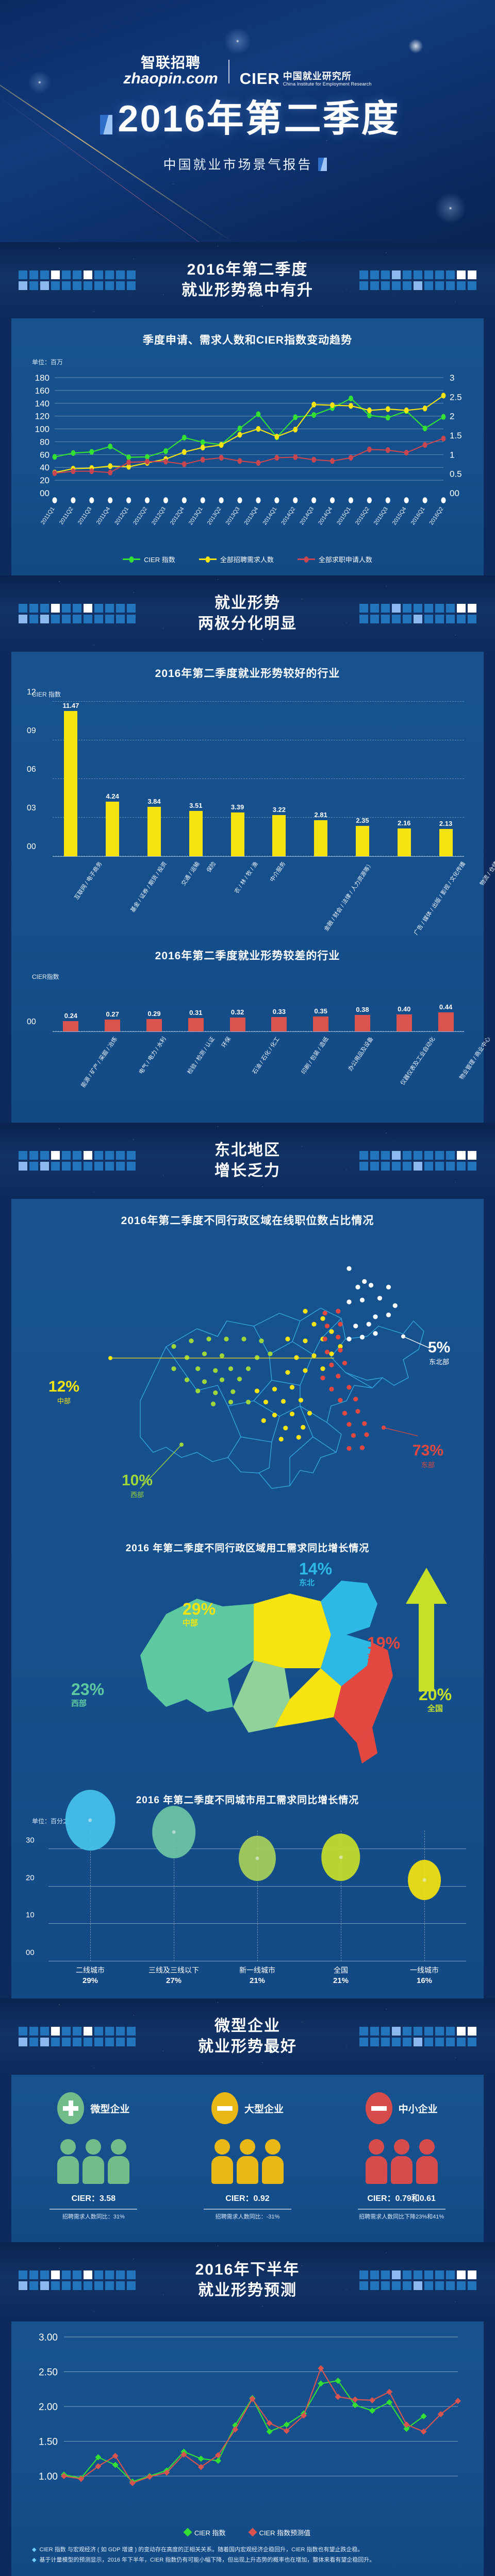  Describe the element at coordinates (45, 455) in the screenshot. I see `svg-text: 60` at that location.